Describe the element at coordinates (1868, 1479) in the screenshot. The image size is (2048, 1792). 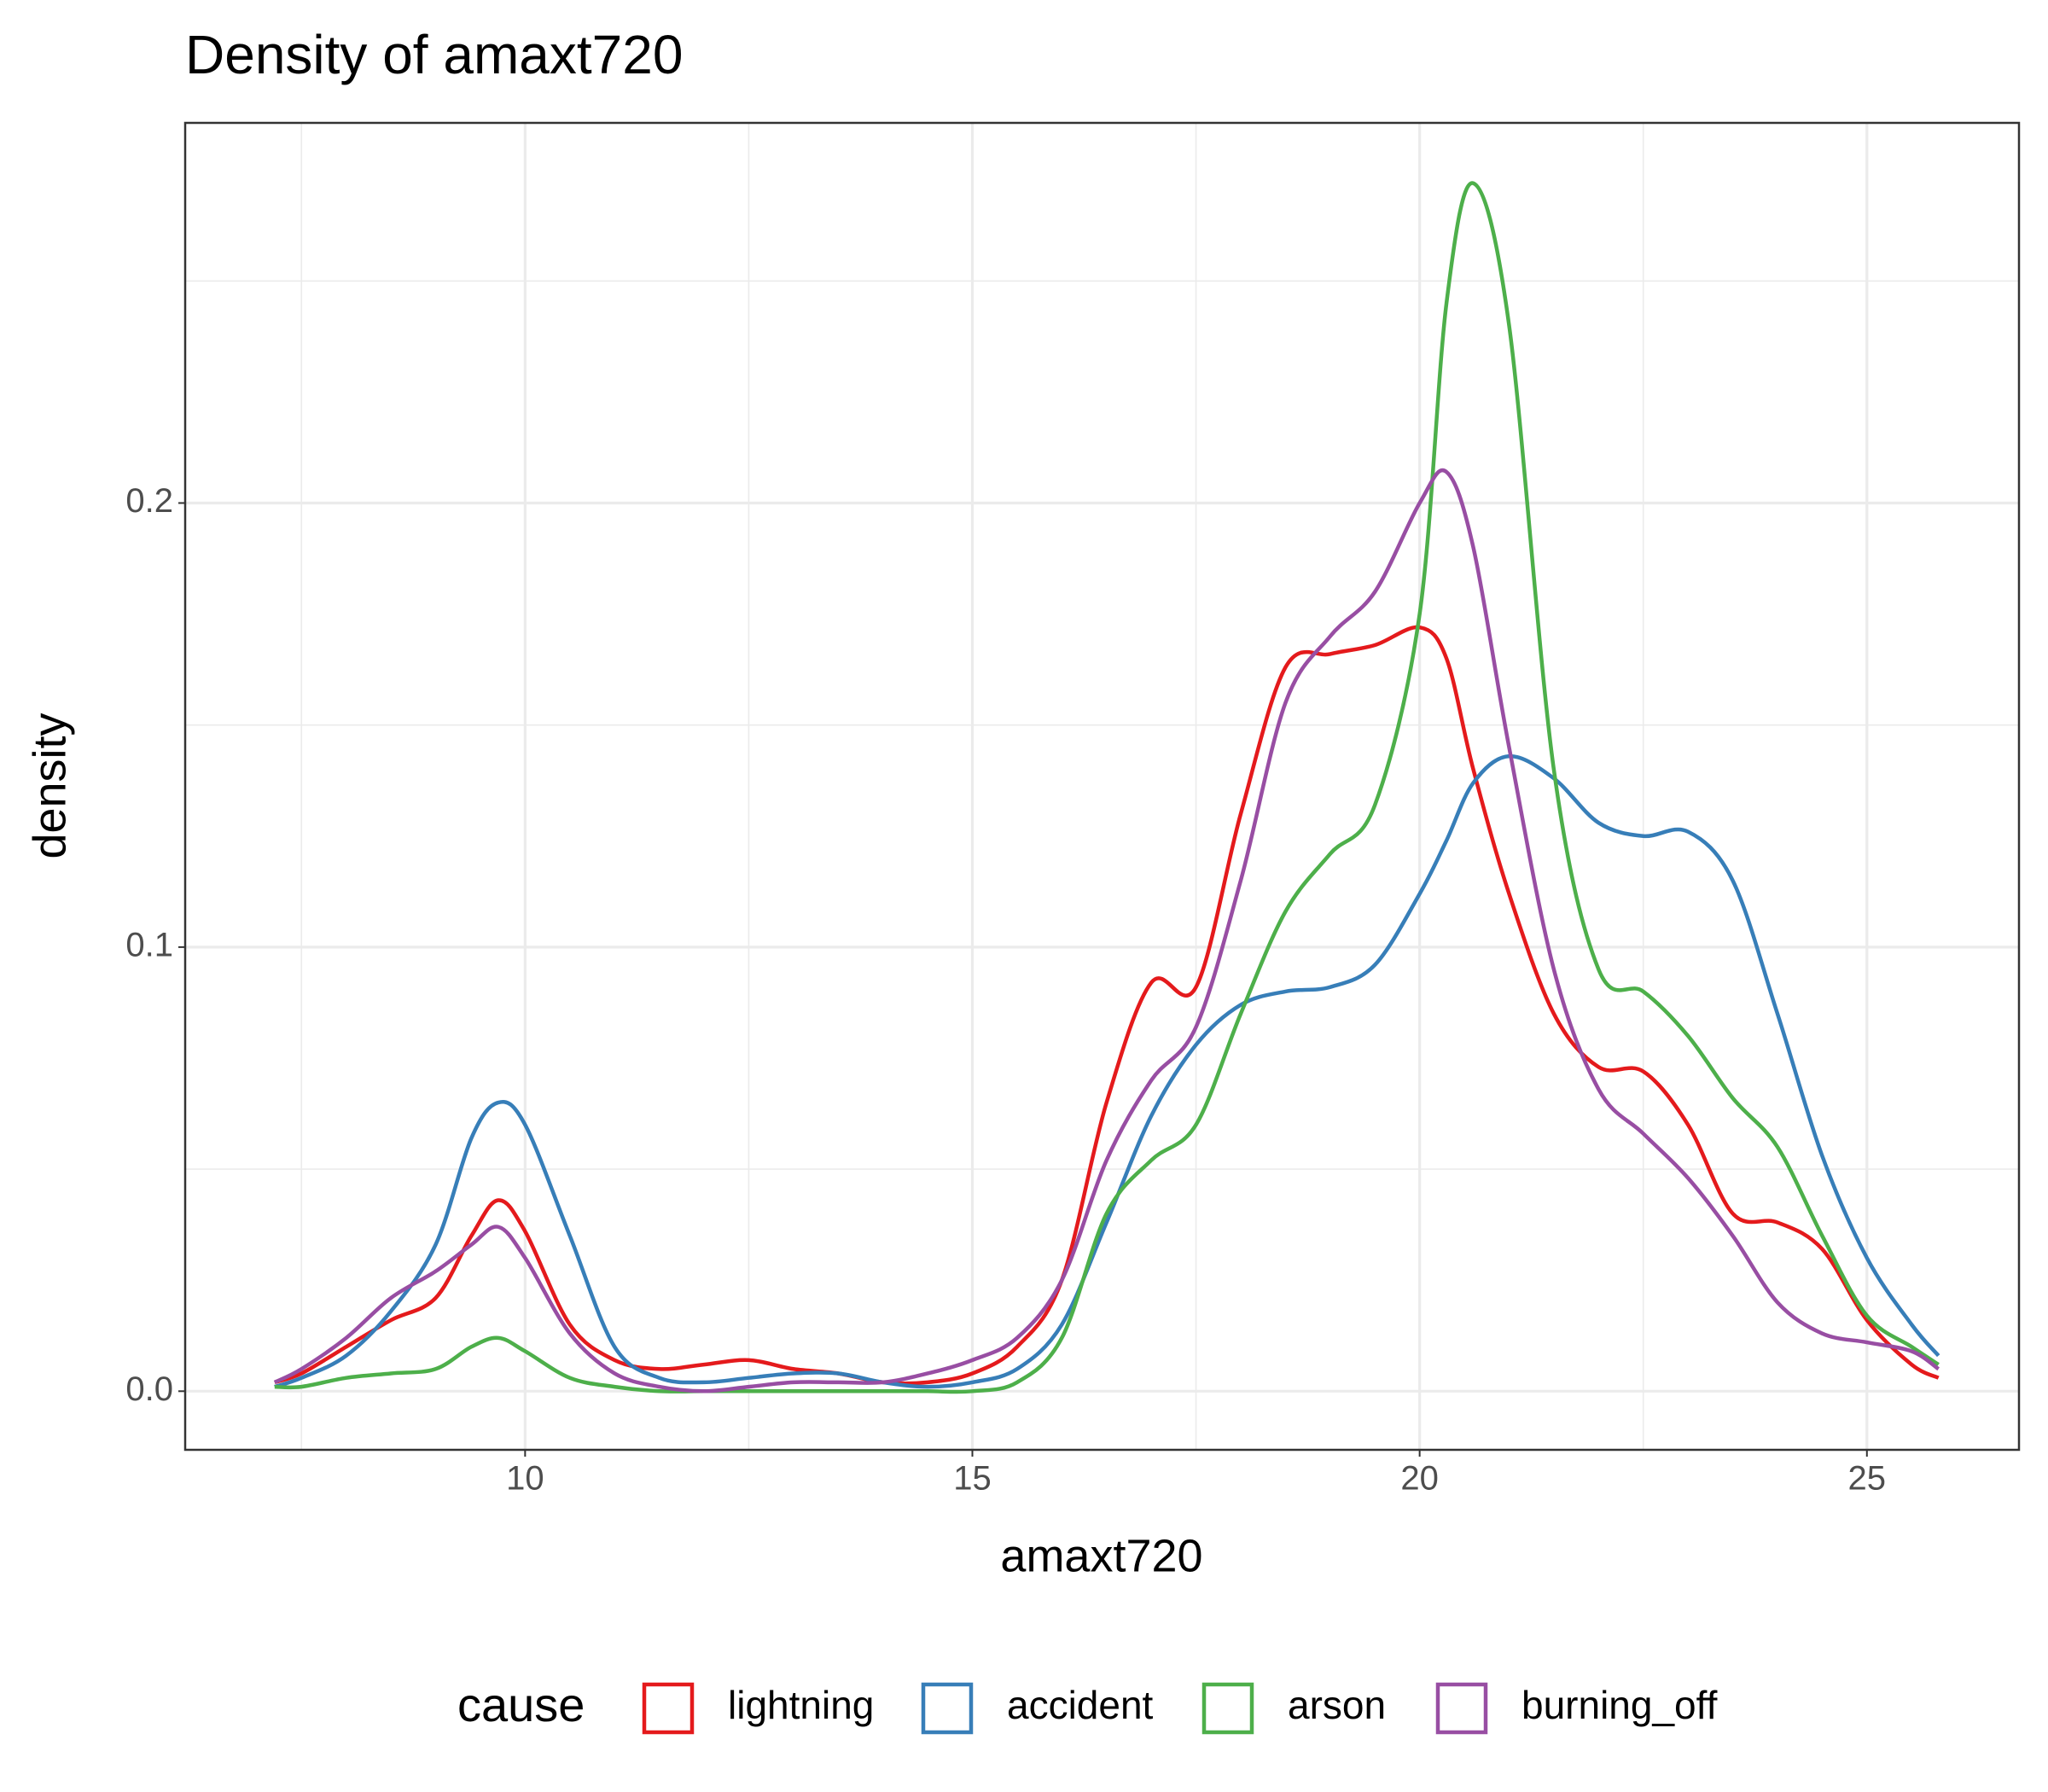
I see `x-tick-label: 25` at that location.